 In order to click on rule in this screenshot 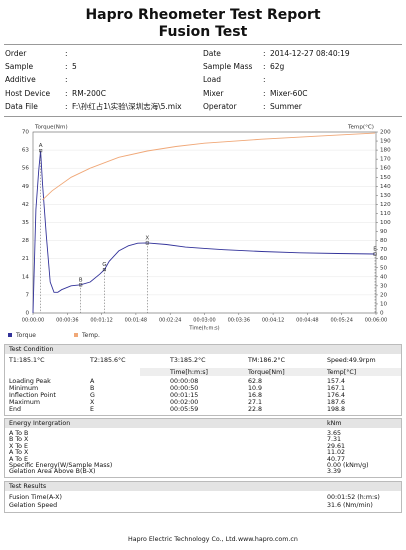, I will do `click(203, 44)`.